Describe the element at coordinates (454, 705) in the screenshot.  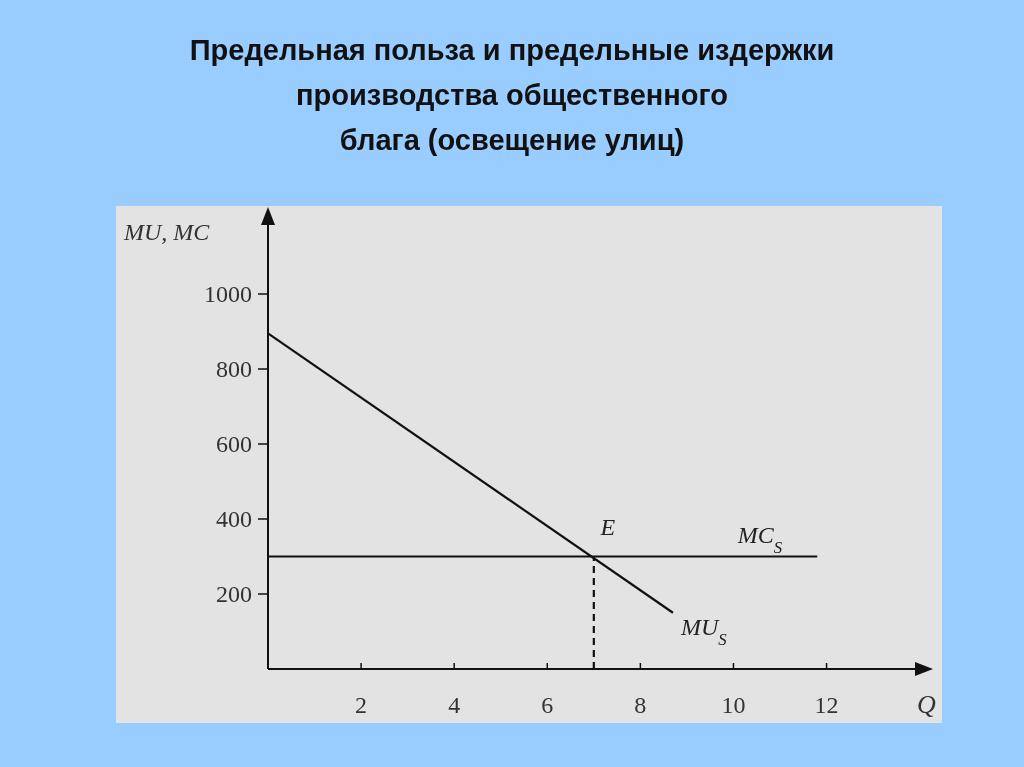
I see `x-tick-label: 4` at that location.